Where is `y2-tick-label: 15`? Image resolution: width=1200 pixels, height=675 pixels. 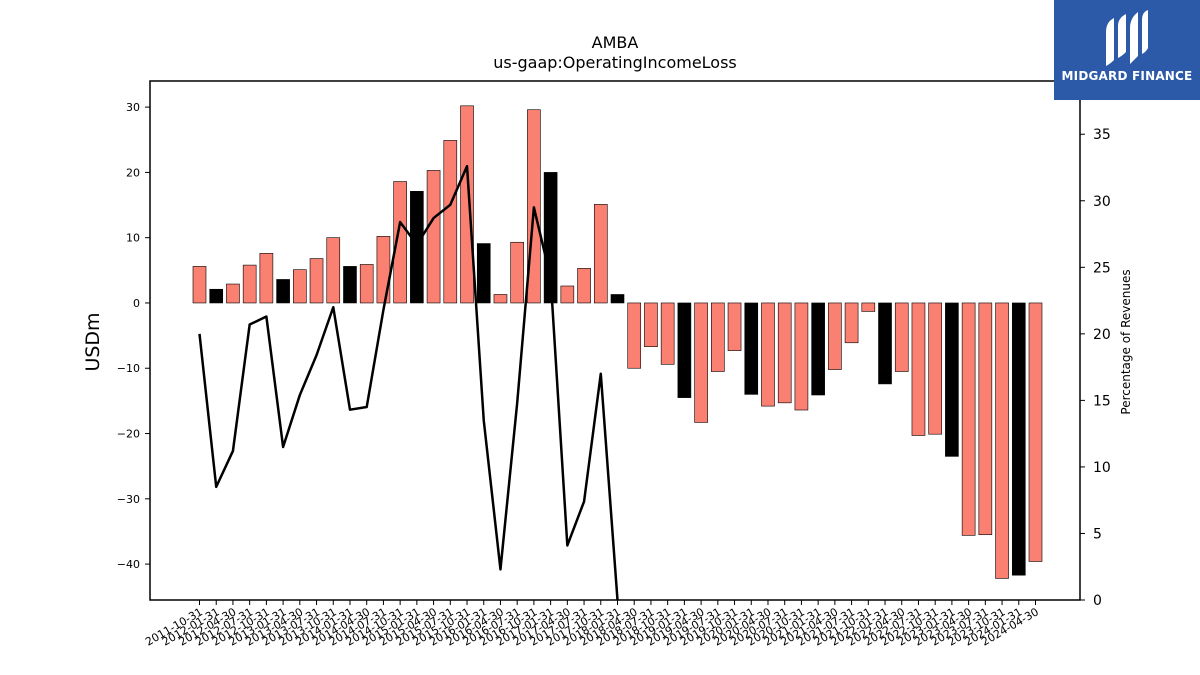 y2-tick-label: 15 is located at coordinates (1102, 401).